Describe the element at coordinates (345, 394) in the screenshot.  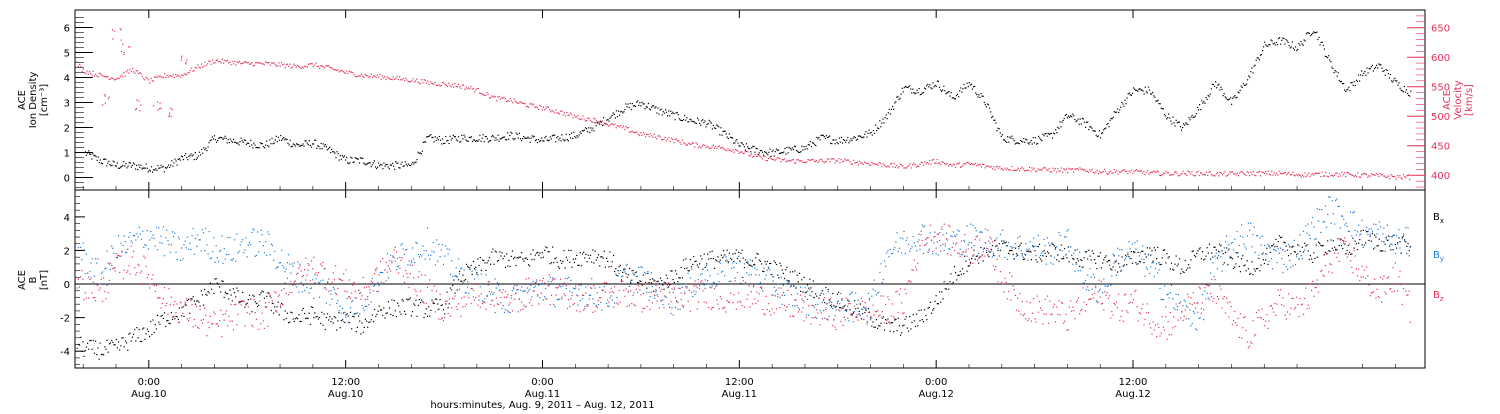
I see `x-tick-label-date: Aug.10` at that location.